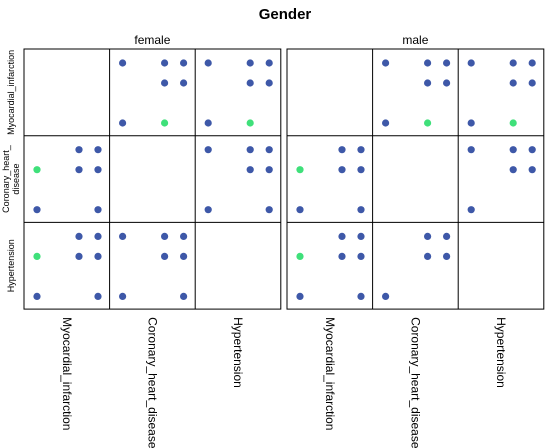 The image size is (550, 448). I want to click on row-label: Coronary_heart_disease, so click(11, 178).